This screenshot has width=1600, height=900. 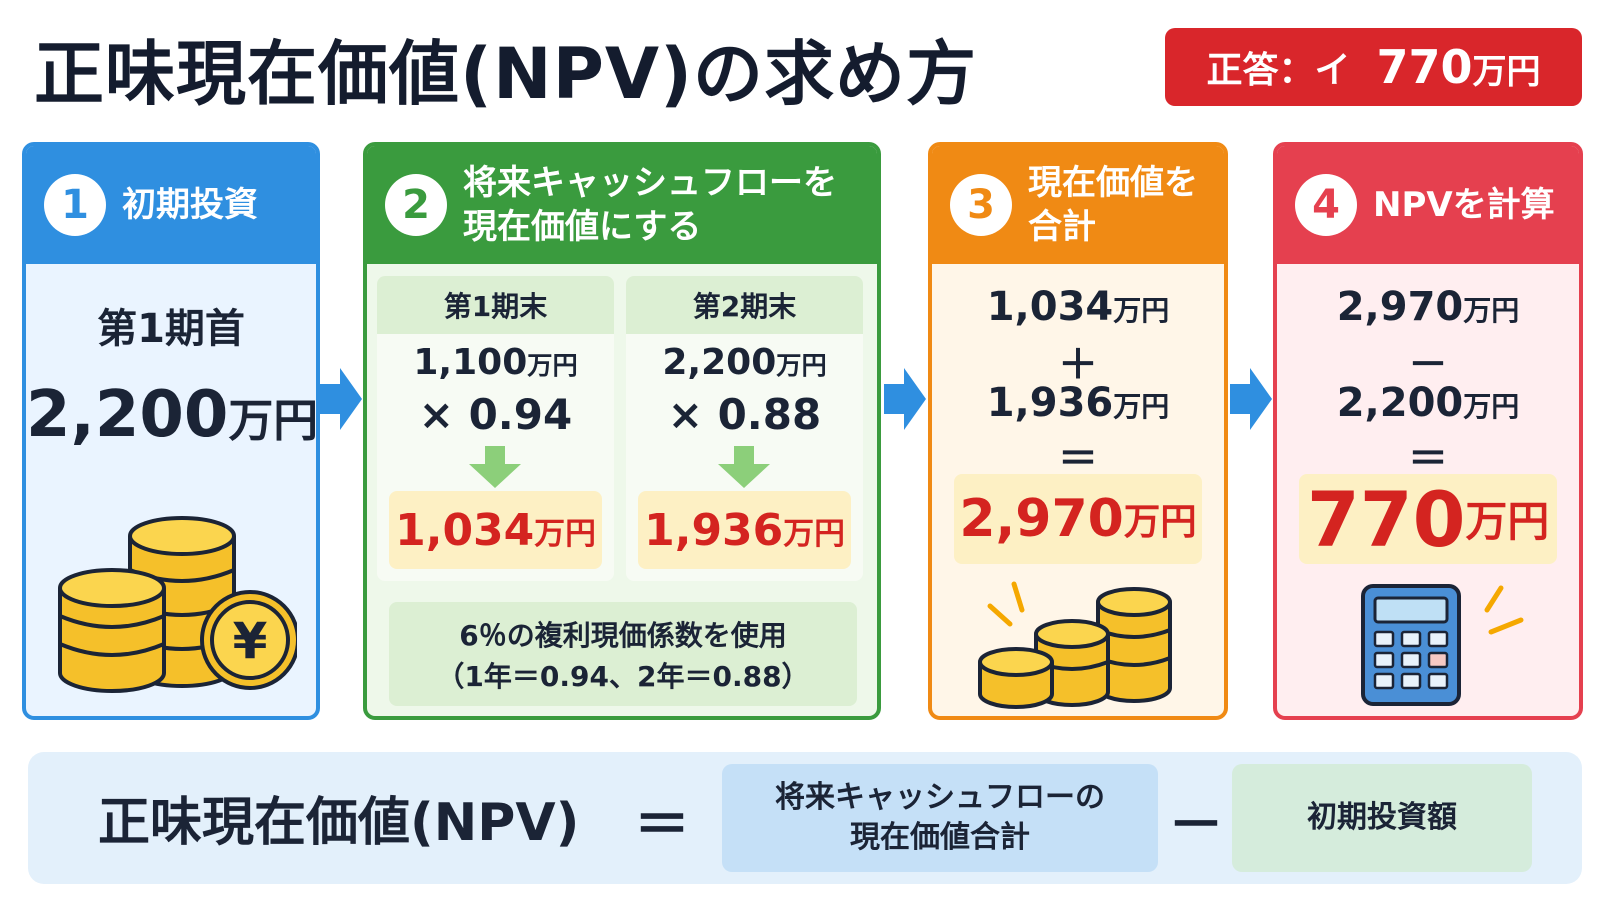 What do you see at coordinates (1075, 645) in the screenshot?
I see `coin-stacks-icon` at bounding box center [1075, 645].